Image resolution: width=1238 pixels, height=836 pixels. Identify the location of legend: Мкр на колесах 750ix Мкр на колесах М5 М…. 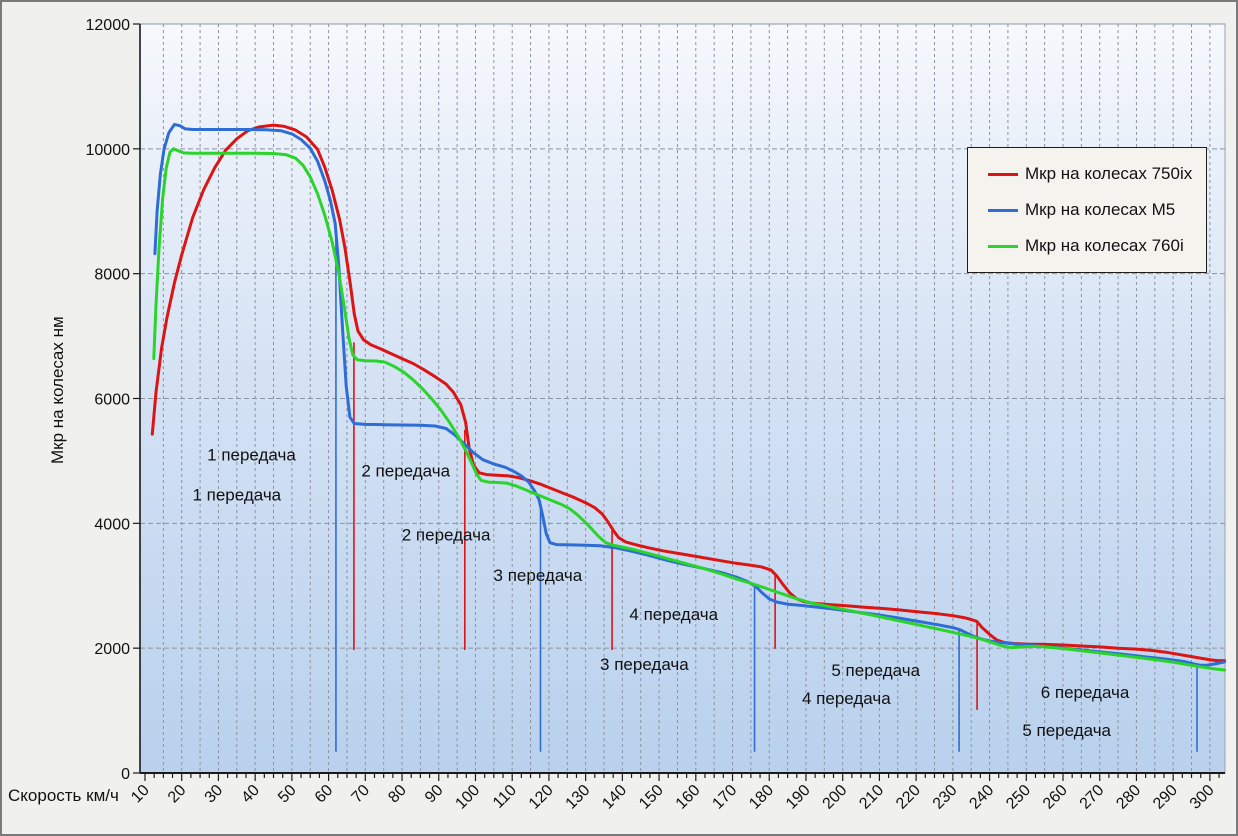
(1087, 210).